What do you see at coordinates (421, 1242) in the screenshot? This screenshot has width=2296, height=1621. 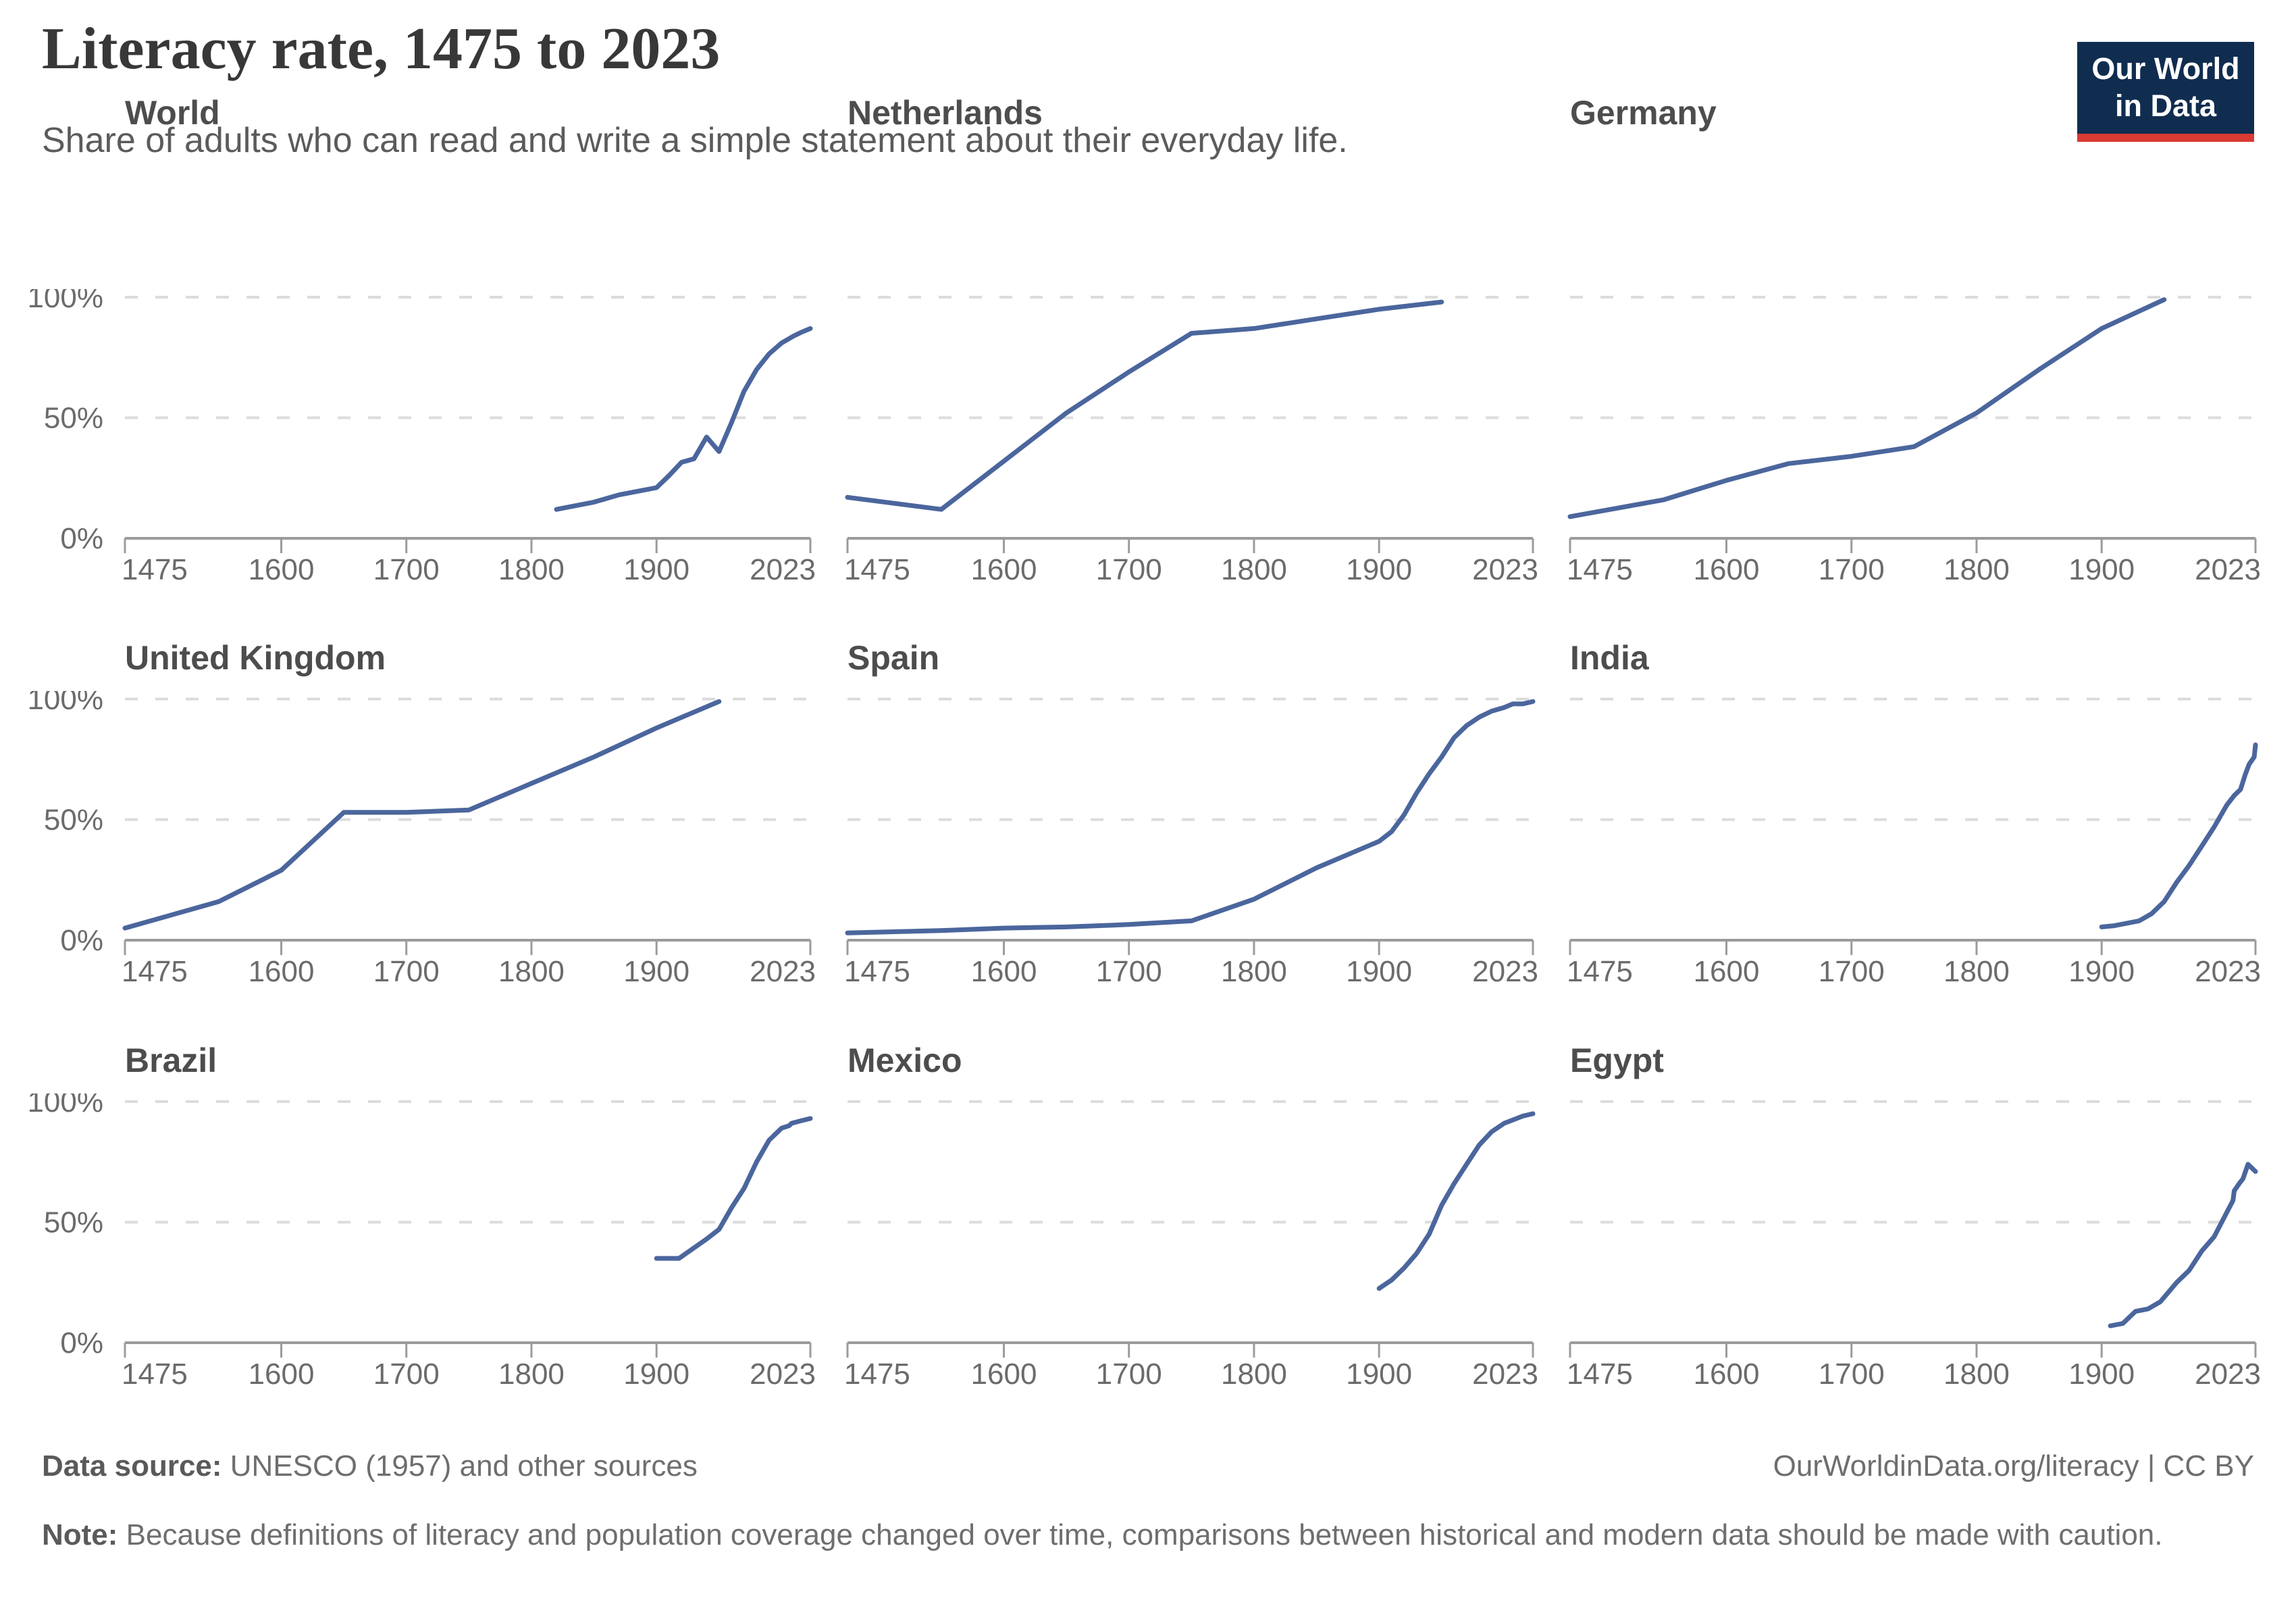 I see `chart-plot-brazil: 1475 1600 1700 1800 1900 2023 0% 50% 100%` at bounding box center [421, 1242].